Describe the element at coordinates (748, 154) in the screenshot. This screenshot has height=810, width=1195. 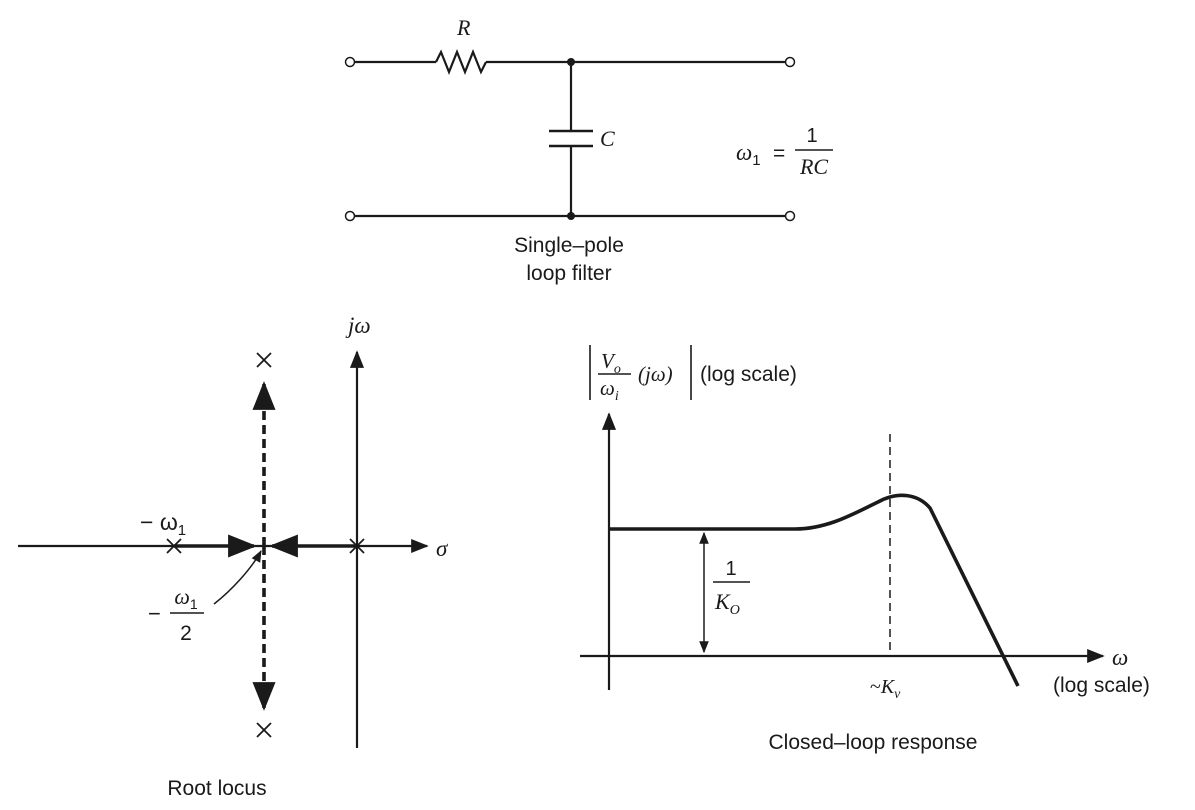
I see `omega1-symbol: ω1` at that location.